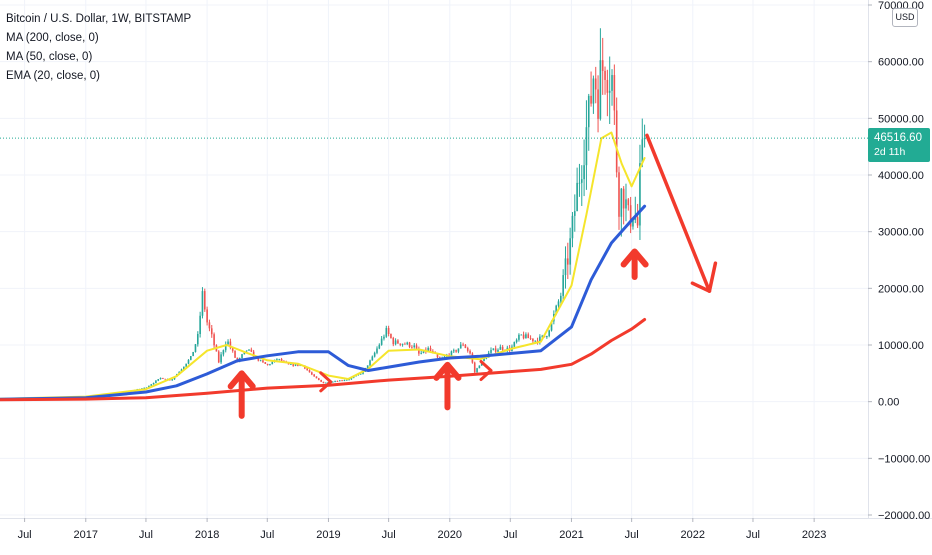 The height and width of the screenshot is (555, 932). What do you see at coordinates (904, 459) in the screenshot?
I see `y-tick-label: −10000.00` at bounding box center [904, 459].